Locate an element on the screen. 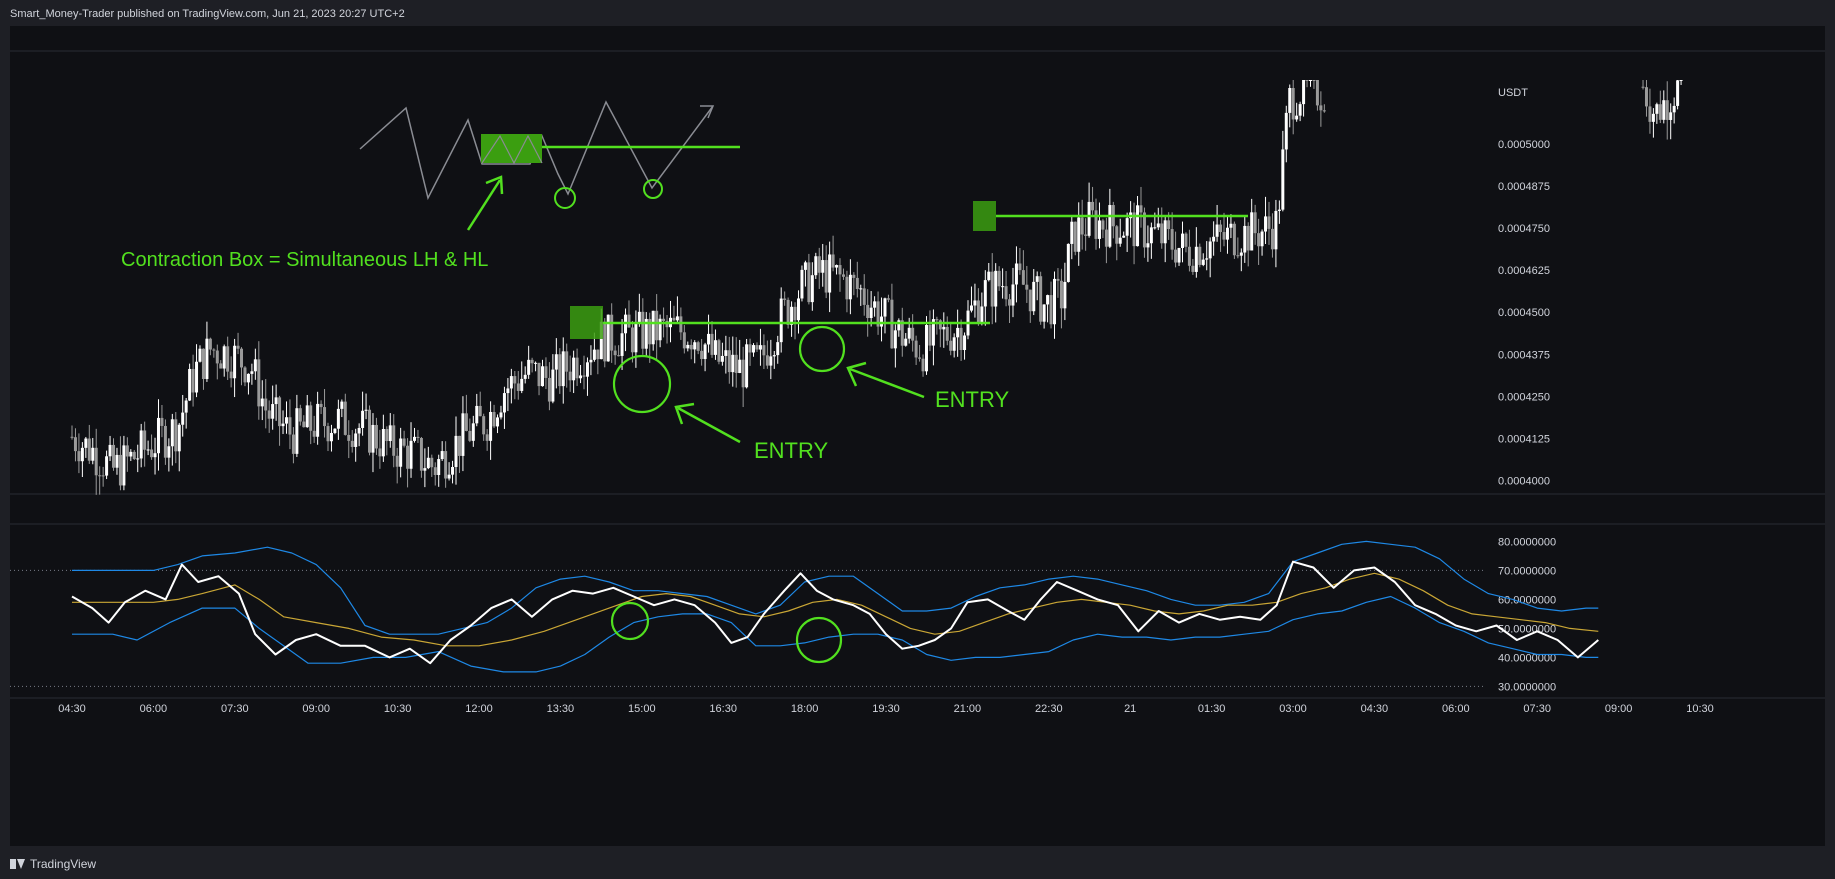  footer-bar: TradingView is located at coordinates (917, 863).